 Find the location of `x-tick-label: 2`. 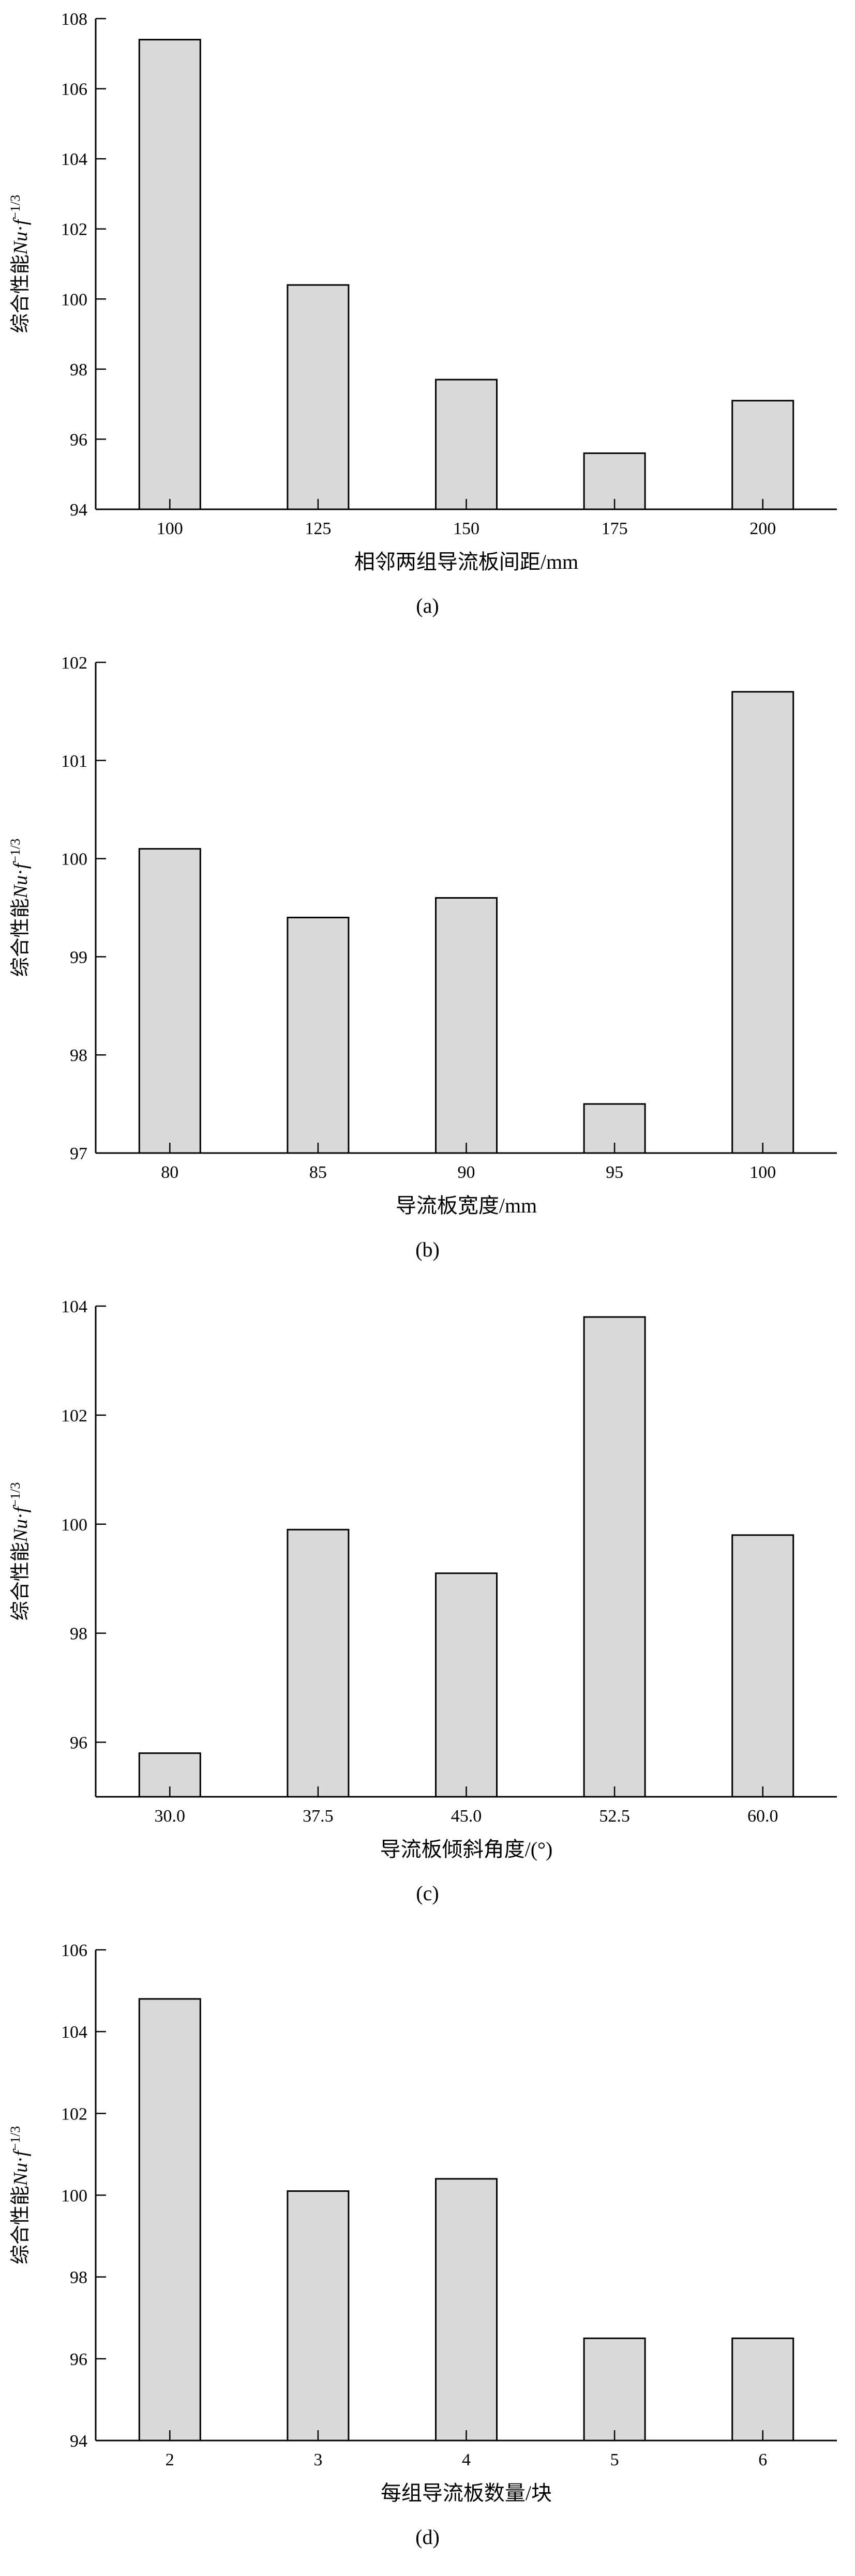

x-tick-label: 2 is located at coordinates (170, 2459).